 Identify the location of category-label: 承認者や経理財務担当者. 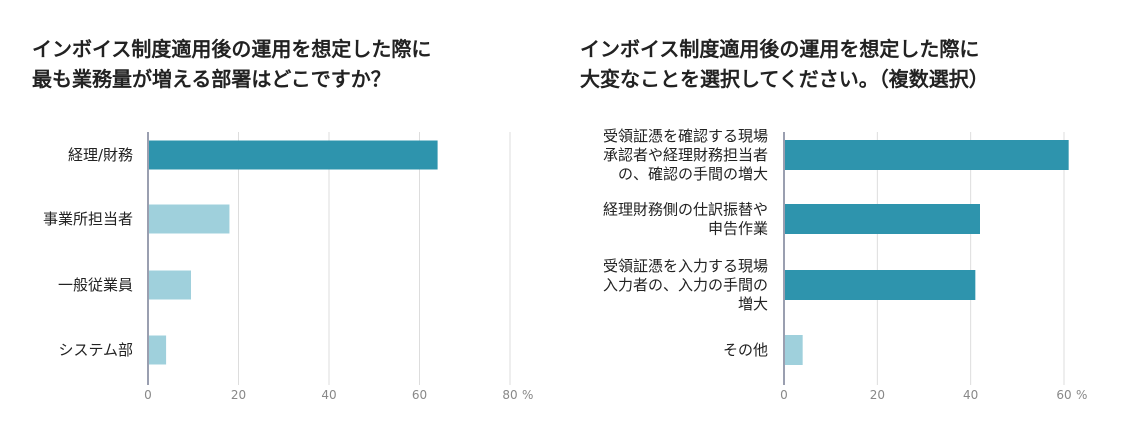
(685, 155).